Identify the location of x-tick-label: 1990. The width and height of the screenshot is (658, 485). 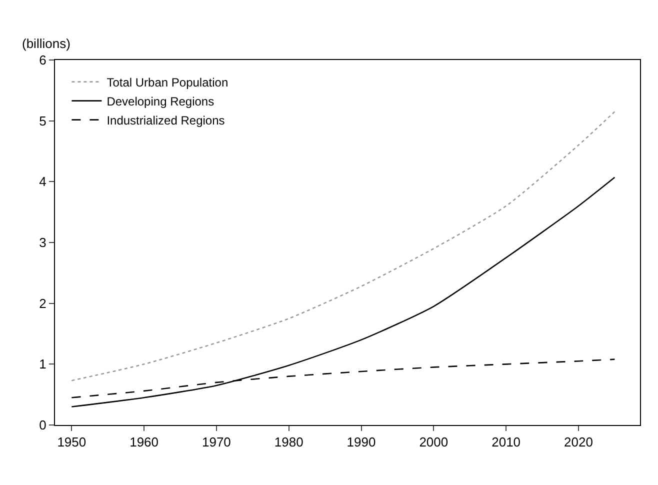
(361, 442).